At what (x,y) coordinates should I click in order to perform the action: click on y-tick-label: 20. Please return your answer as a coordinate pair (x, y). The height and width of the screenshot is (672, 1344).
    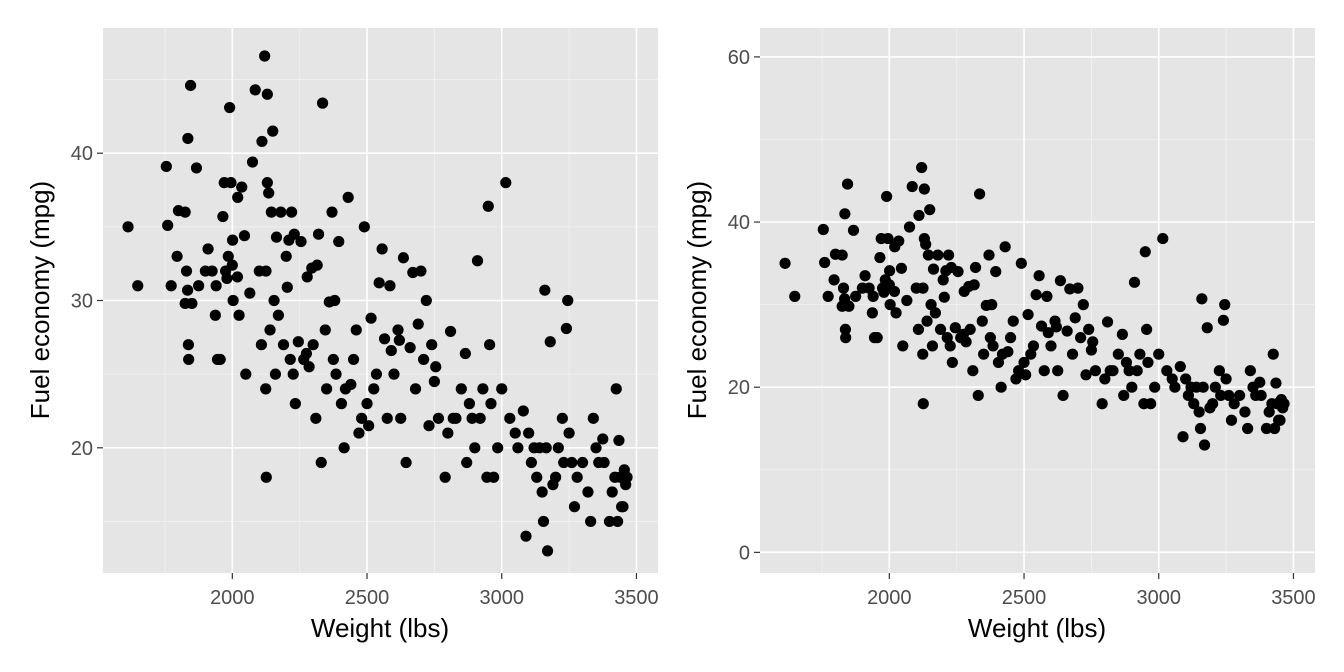
    Looking at the image, I should click on (739, 388).